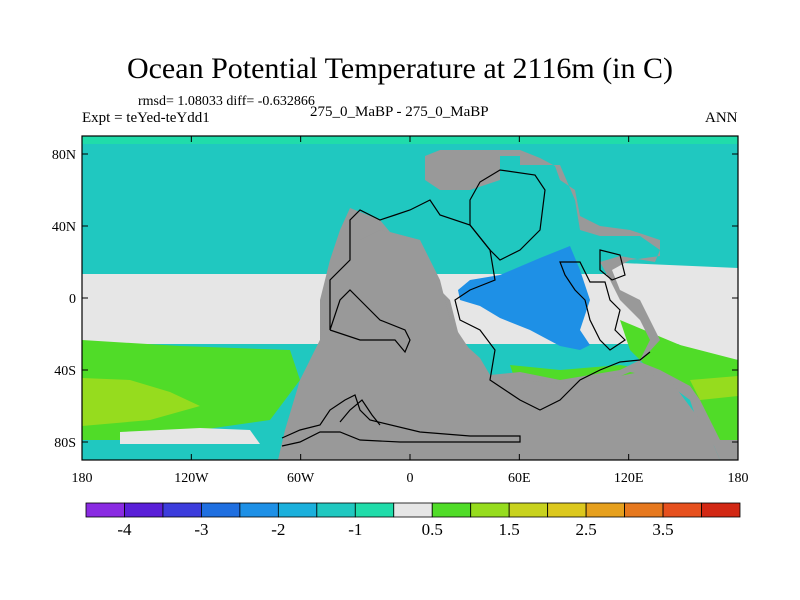  Describe the element at coordinates (278, 529) in the screenshot. I see `colorbar-label: -2` at that location.